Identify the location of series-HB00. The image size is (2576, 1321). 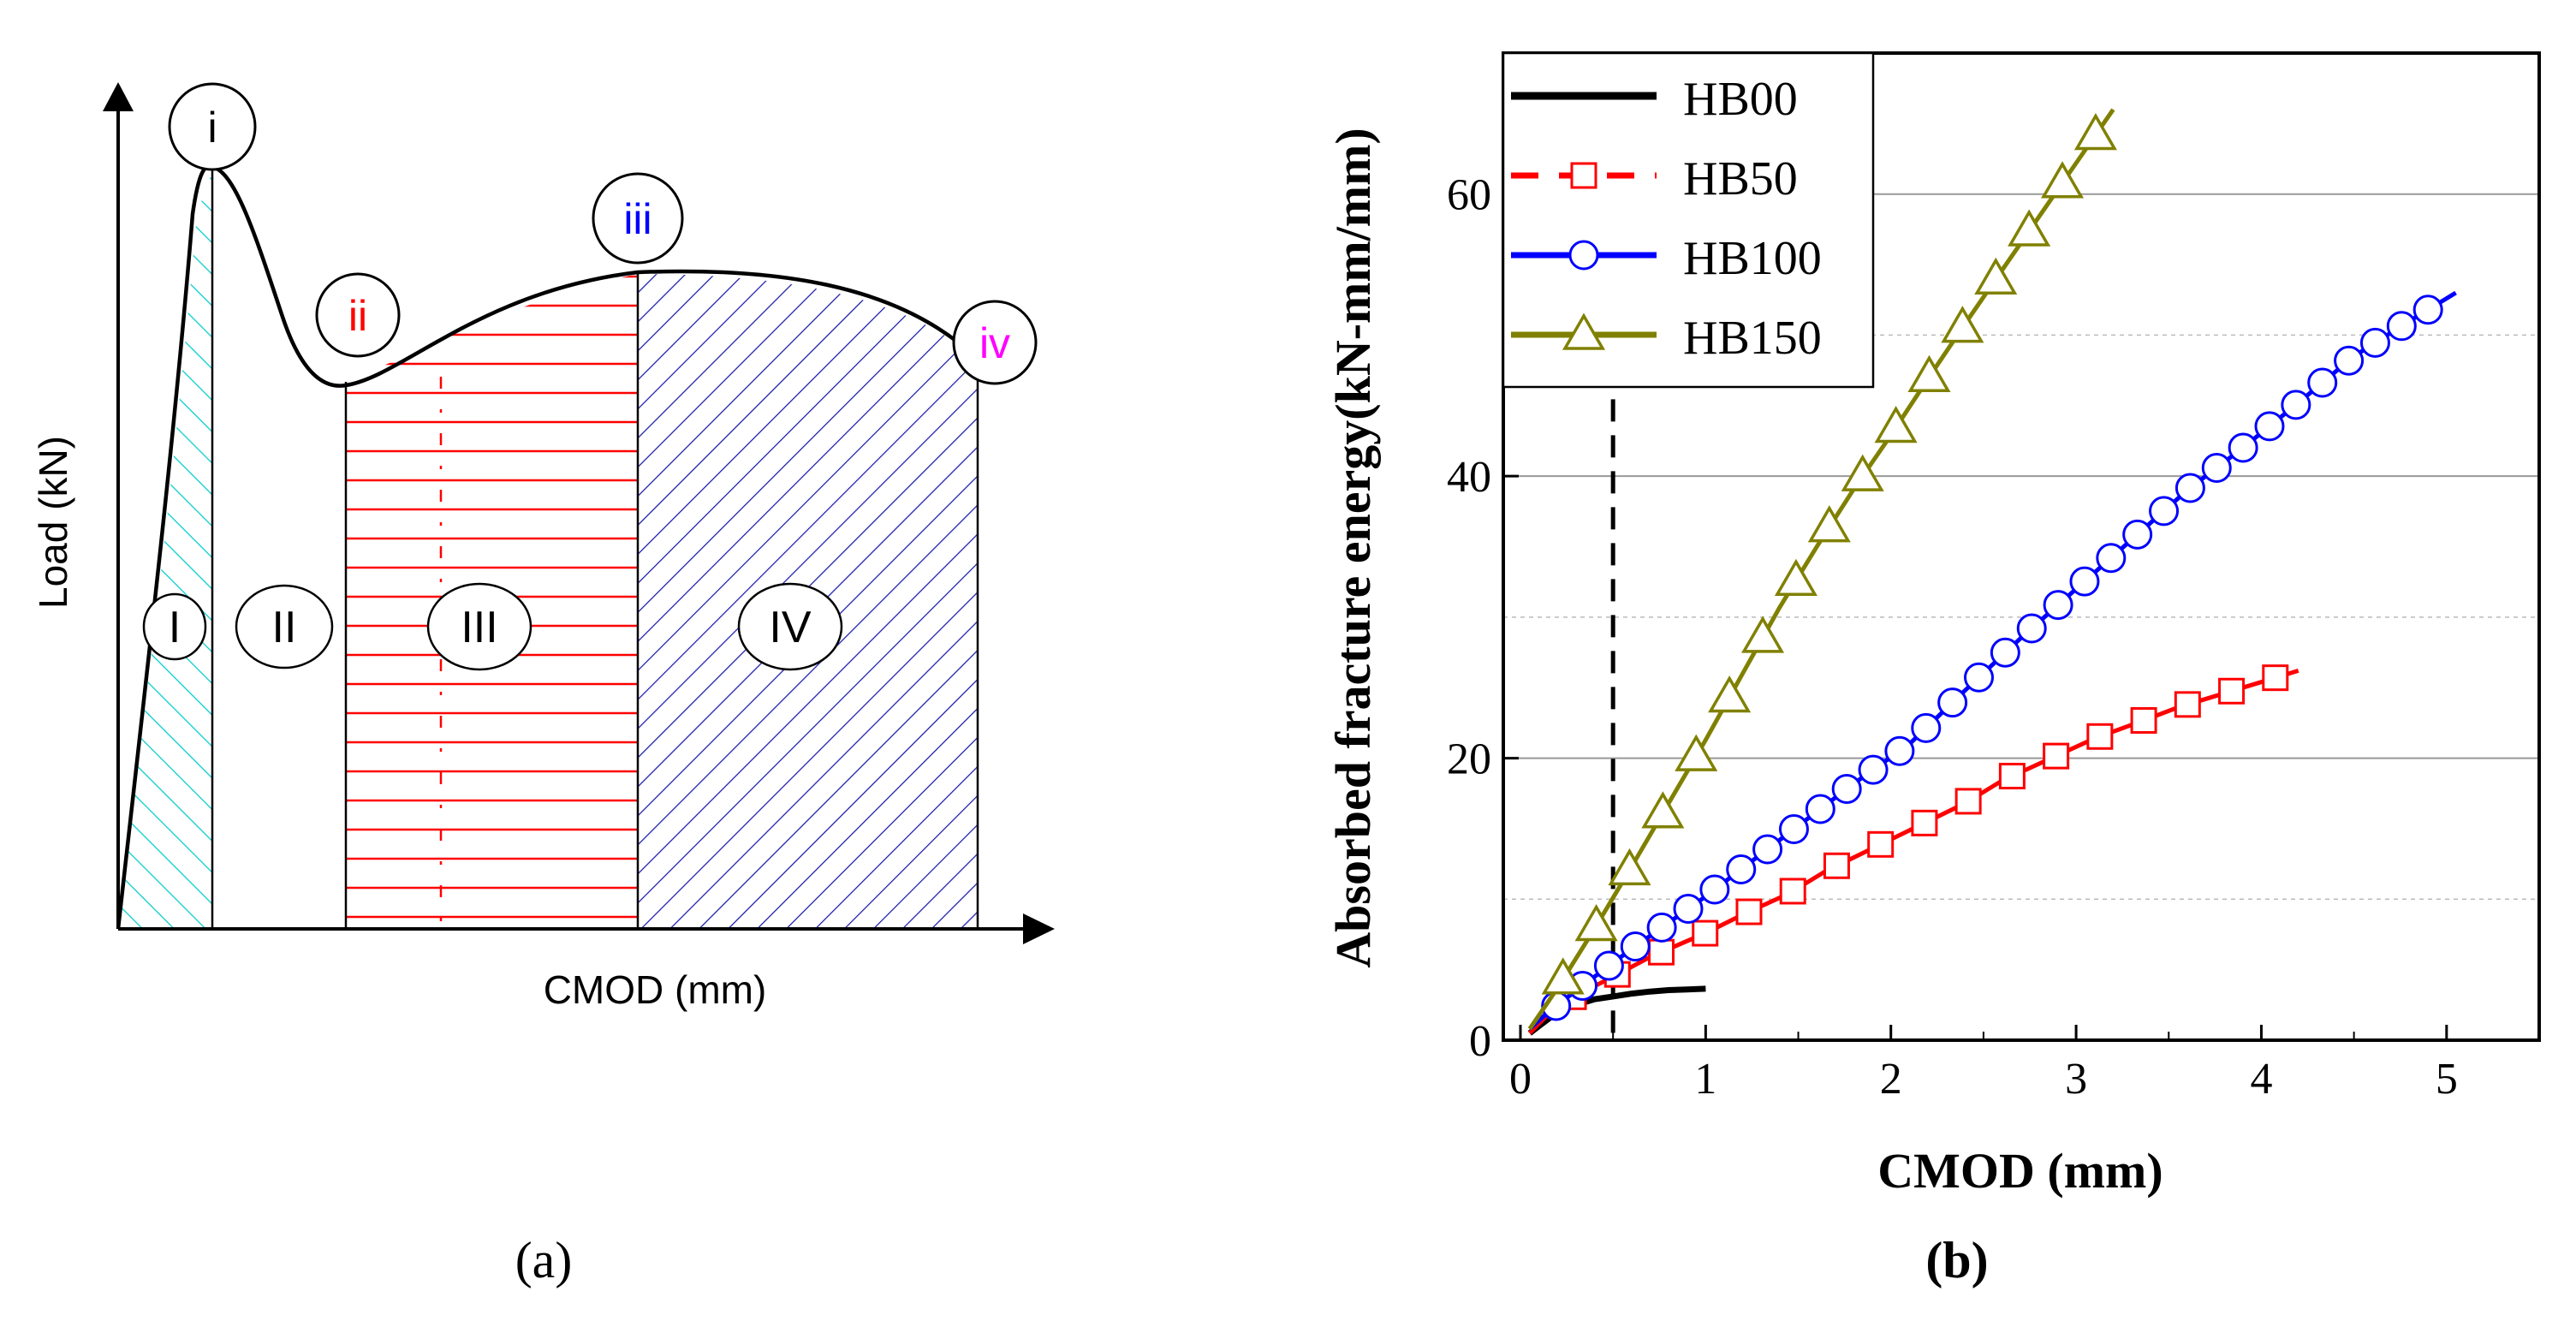
(1616, 1010).